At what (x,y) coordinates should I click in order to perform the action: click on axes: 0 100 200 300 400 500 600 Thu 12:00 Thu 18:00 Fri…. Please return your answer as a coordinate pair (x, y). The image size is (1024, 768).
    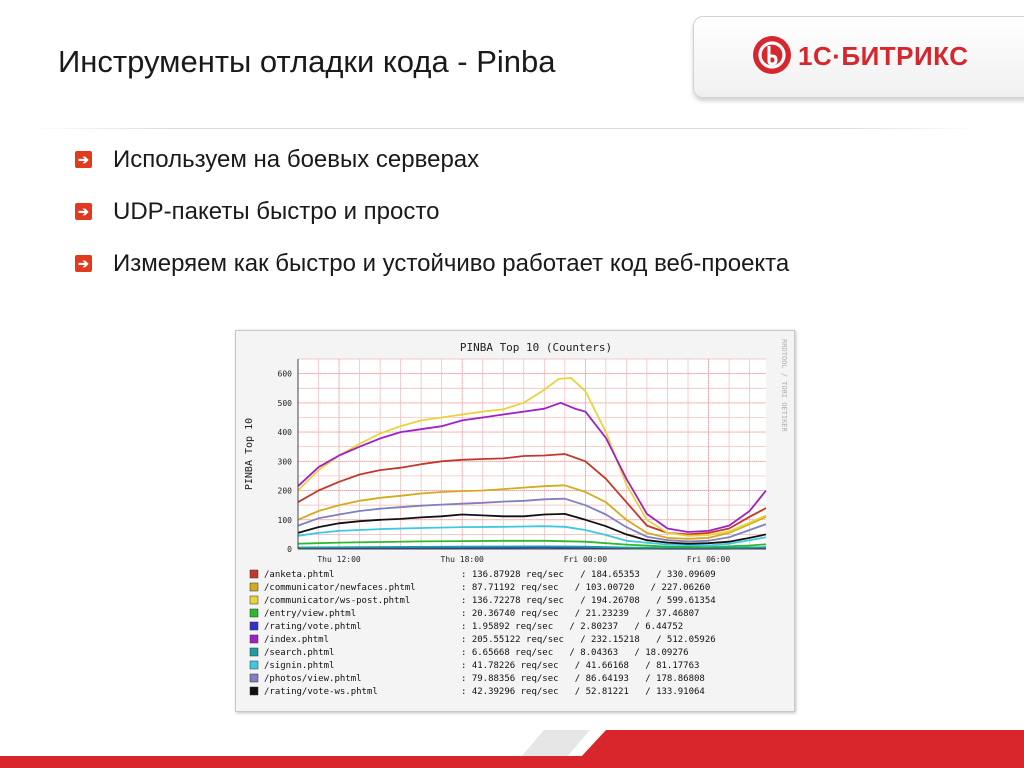
    Looking at the image, I should click on (522, 461).